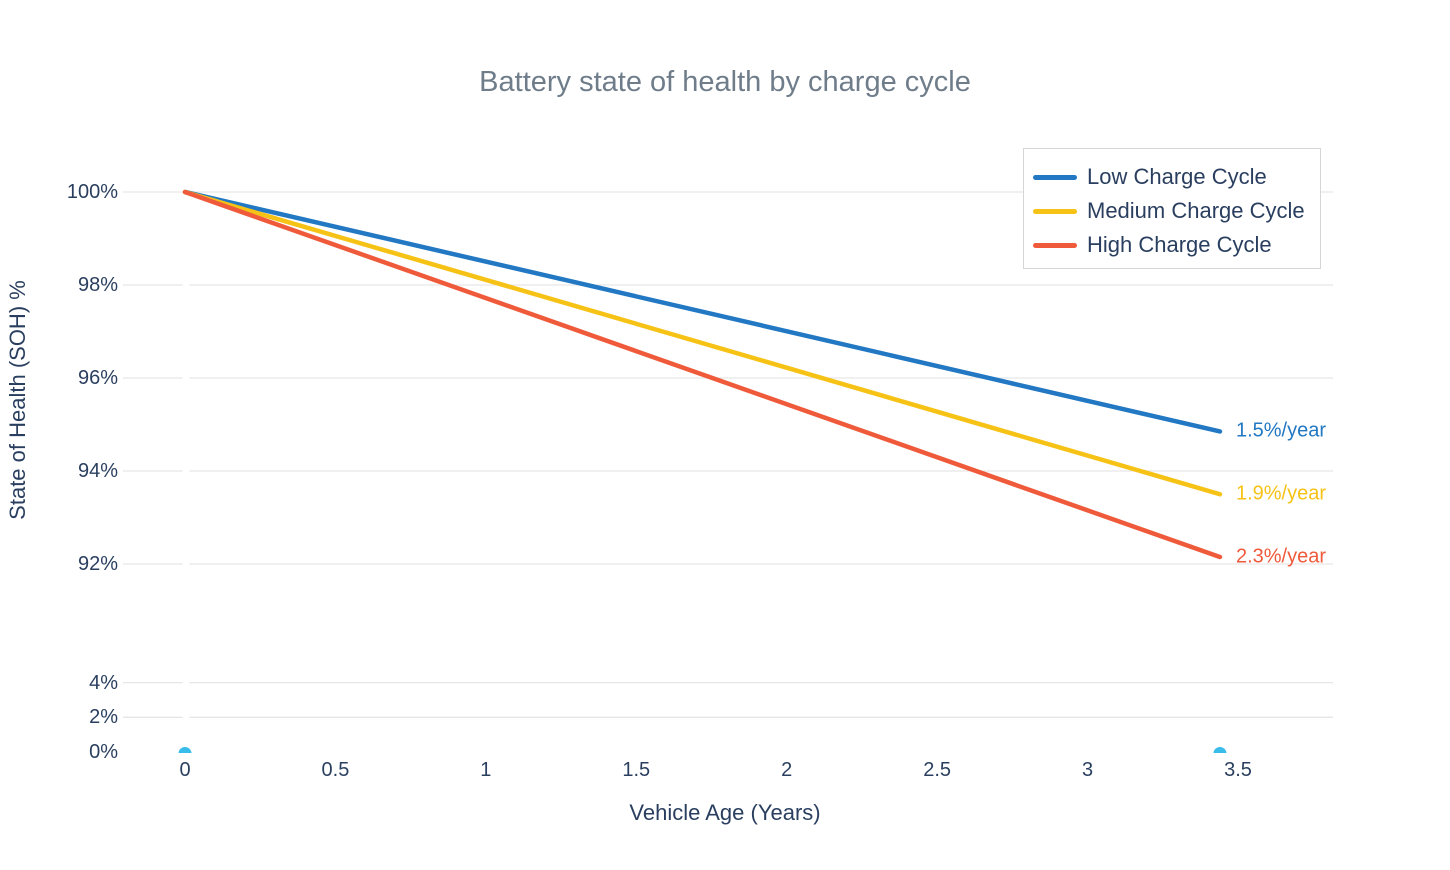 This screenshot has height=870, width=1450. I want to click on legend-item-low-charge-cycle: Low Charge Cycle, so click(1172, 177).